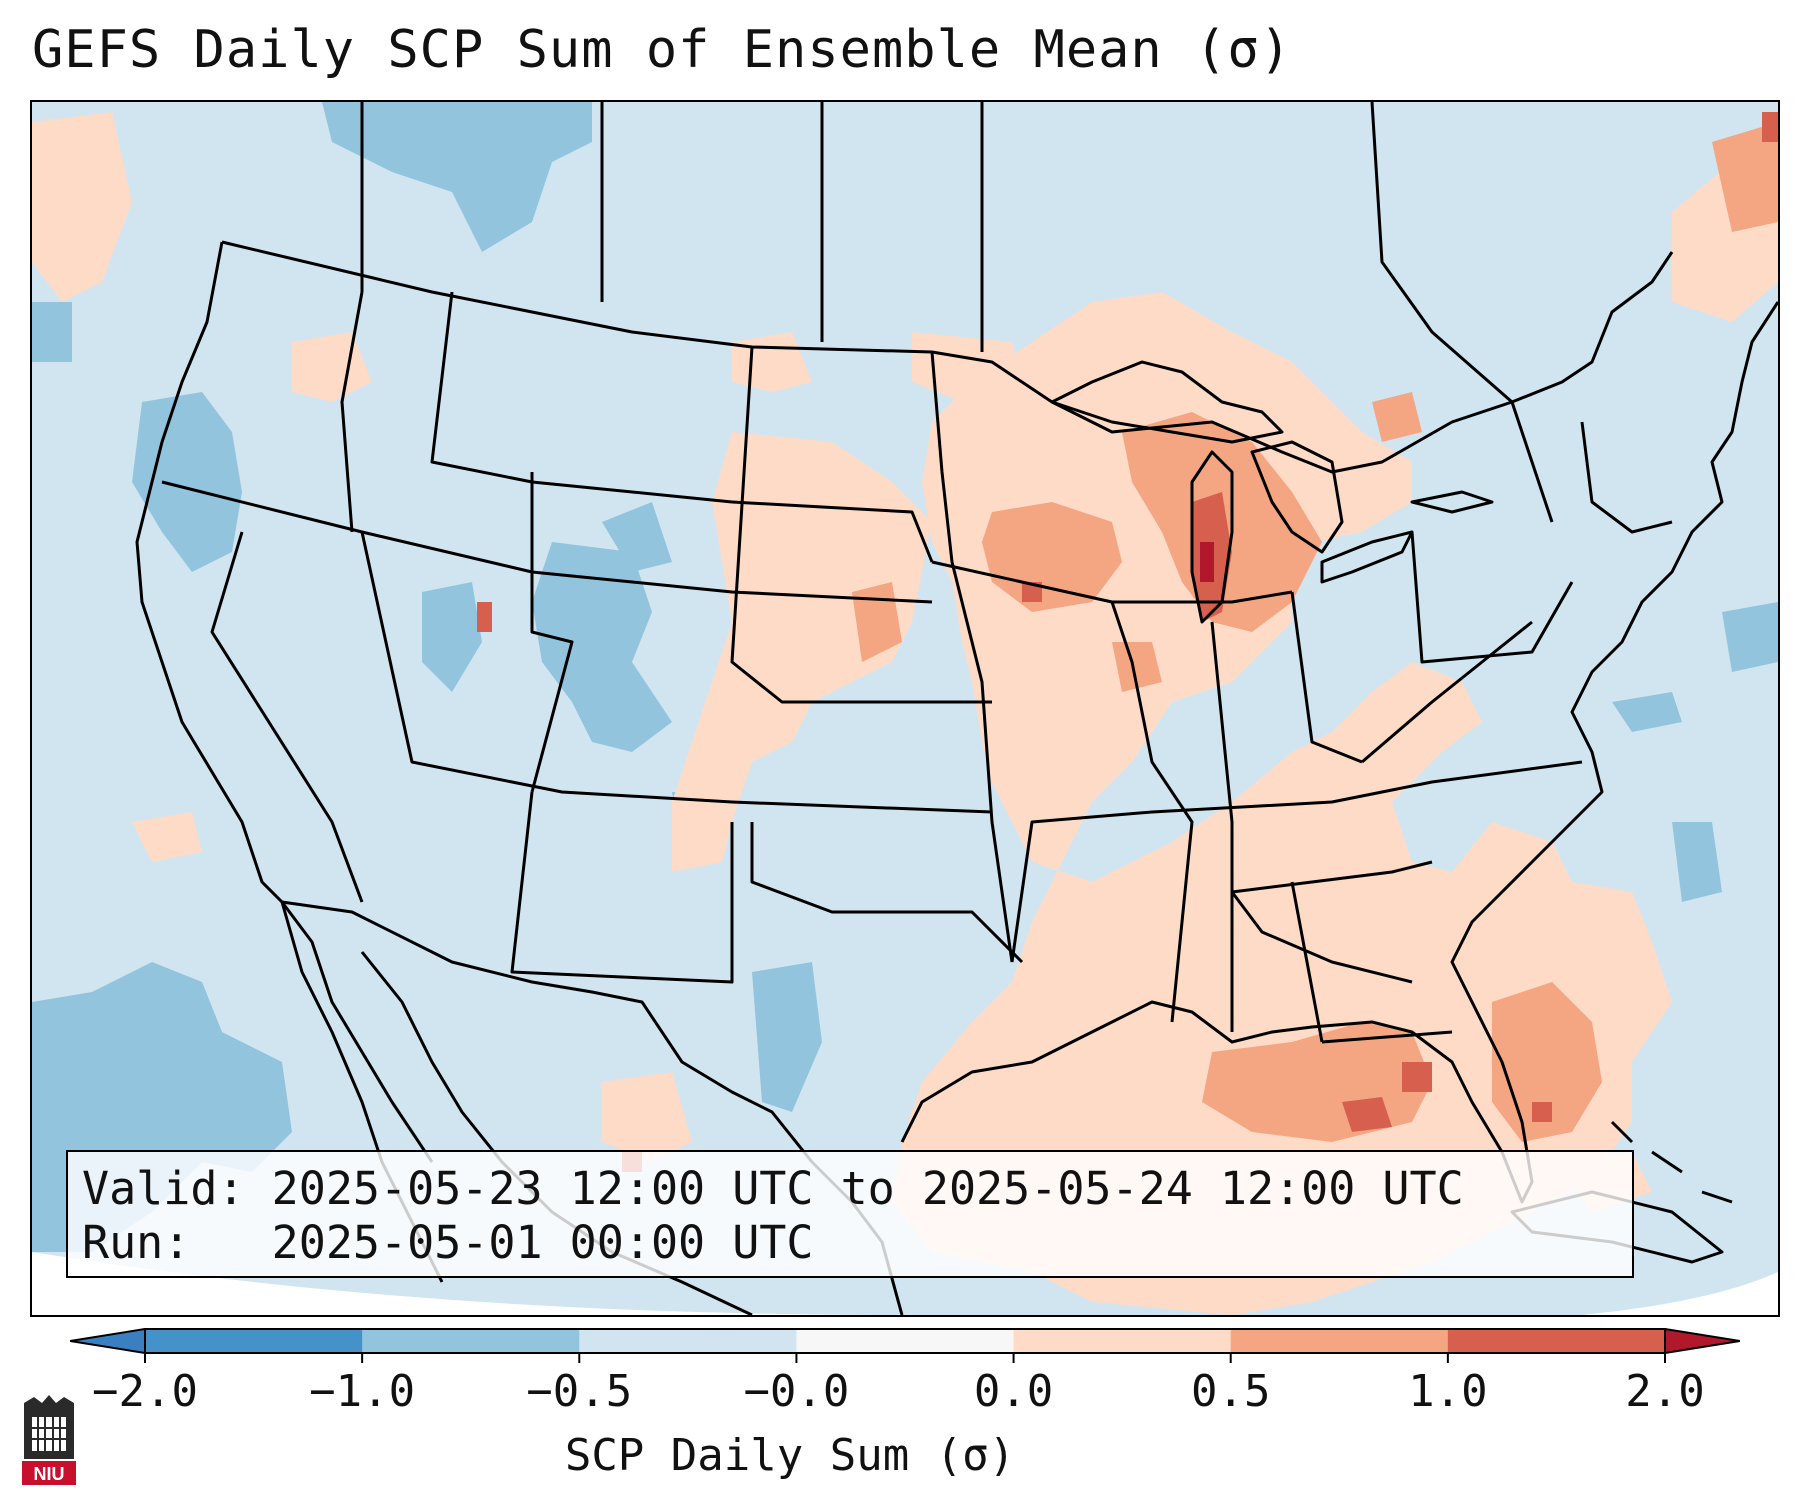 This screenshot has height=1506, width=1803. What do you see at coordinates (1367, 557) in the screenshot?
I see `lake-erie` at bounding box center [1367, 557].